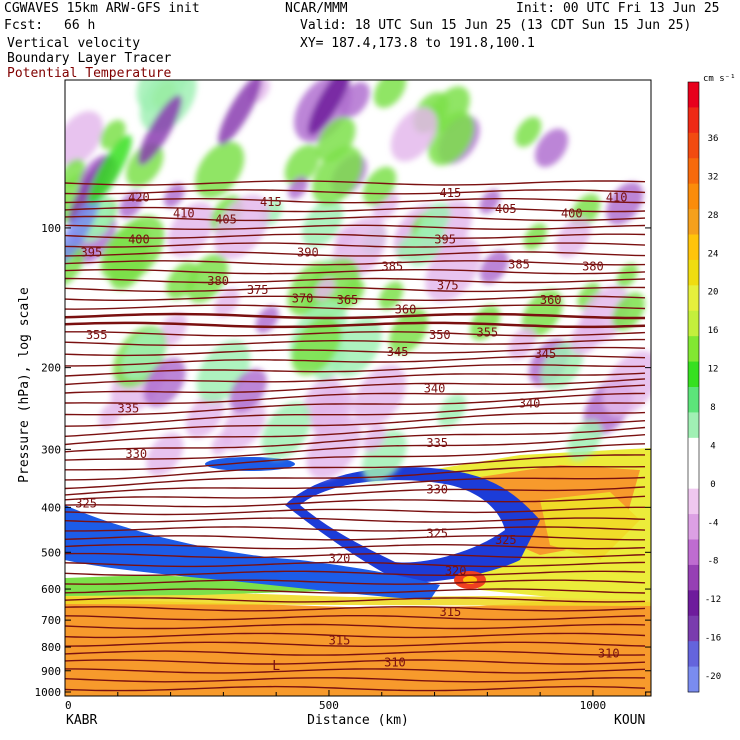  I want to click on y-tick-label: 600, so click(51, 589).